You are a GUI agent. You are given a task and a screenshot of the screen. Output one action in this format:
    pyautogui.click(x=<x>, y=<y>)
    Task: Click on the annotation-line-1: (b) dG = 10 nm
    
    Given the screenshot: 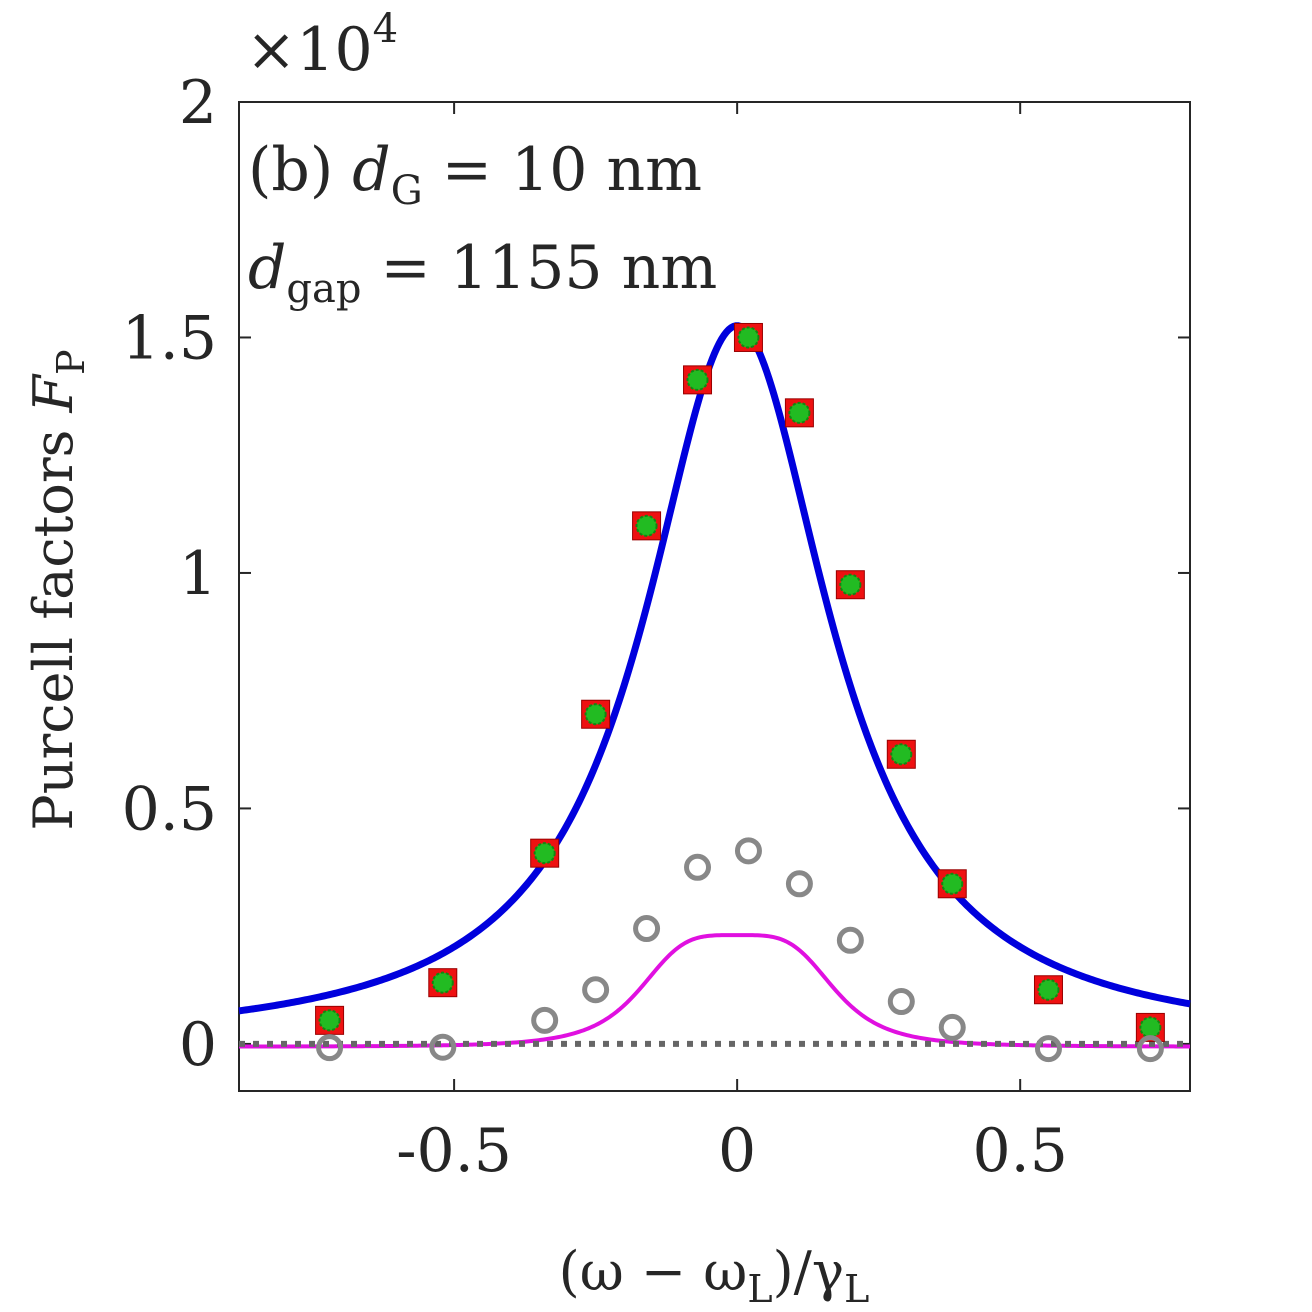 What is the action you would take?
    pyautogui.click(x=475, y=174)
    